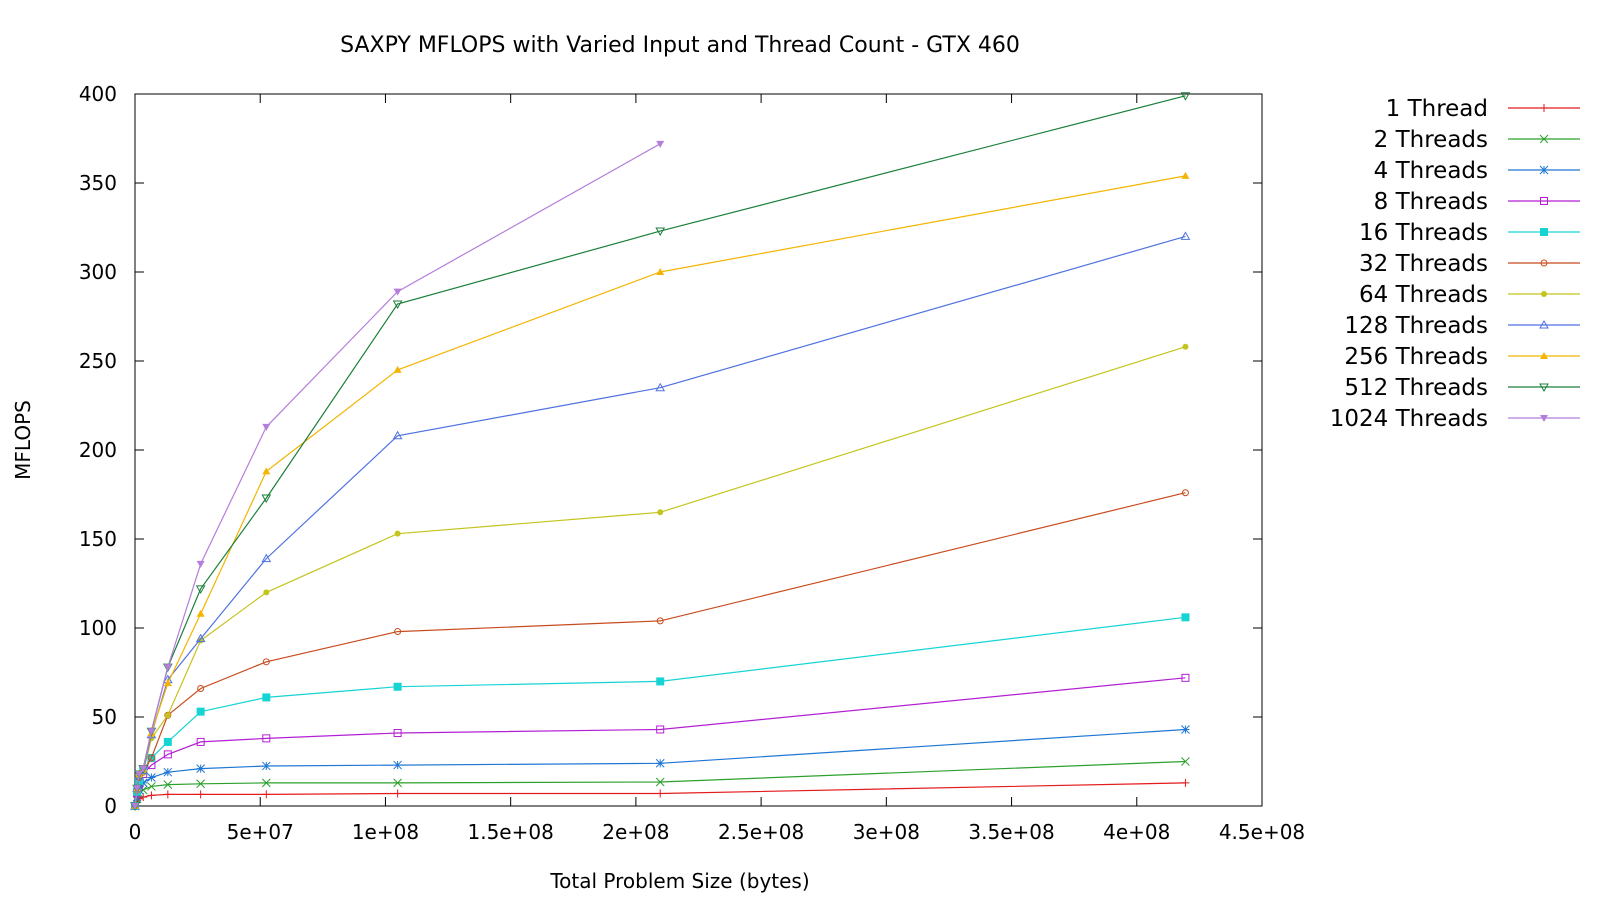  I want to click on legend-entry: 4 Threads, so click(1477, 171).